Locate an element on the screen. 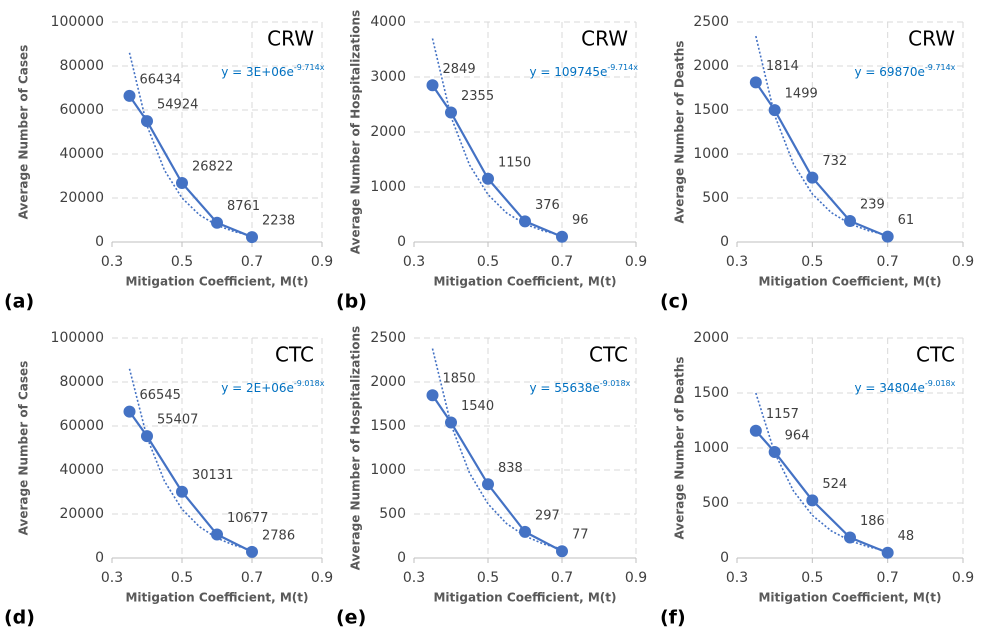 Image resolution: width=984 pixels, height=634 pixels. data-label: 186 is located at coordinates (872, 521).